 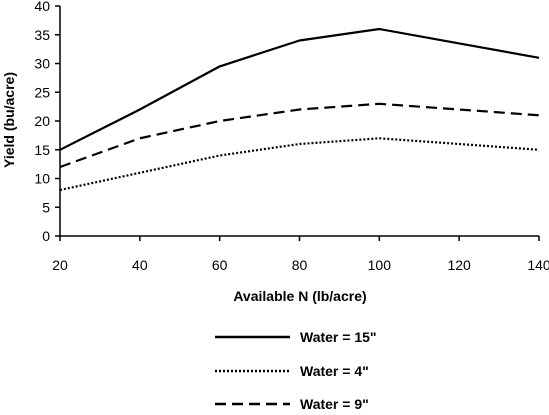 I want to click on y-tick-label: 0, so click(x=46, y=236).